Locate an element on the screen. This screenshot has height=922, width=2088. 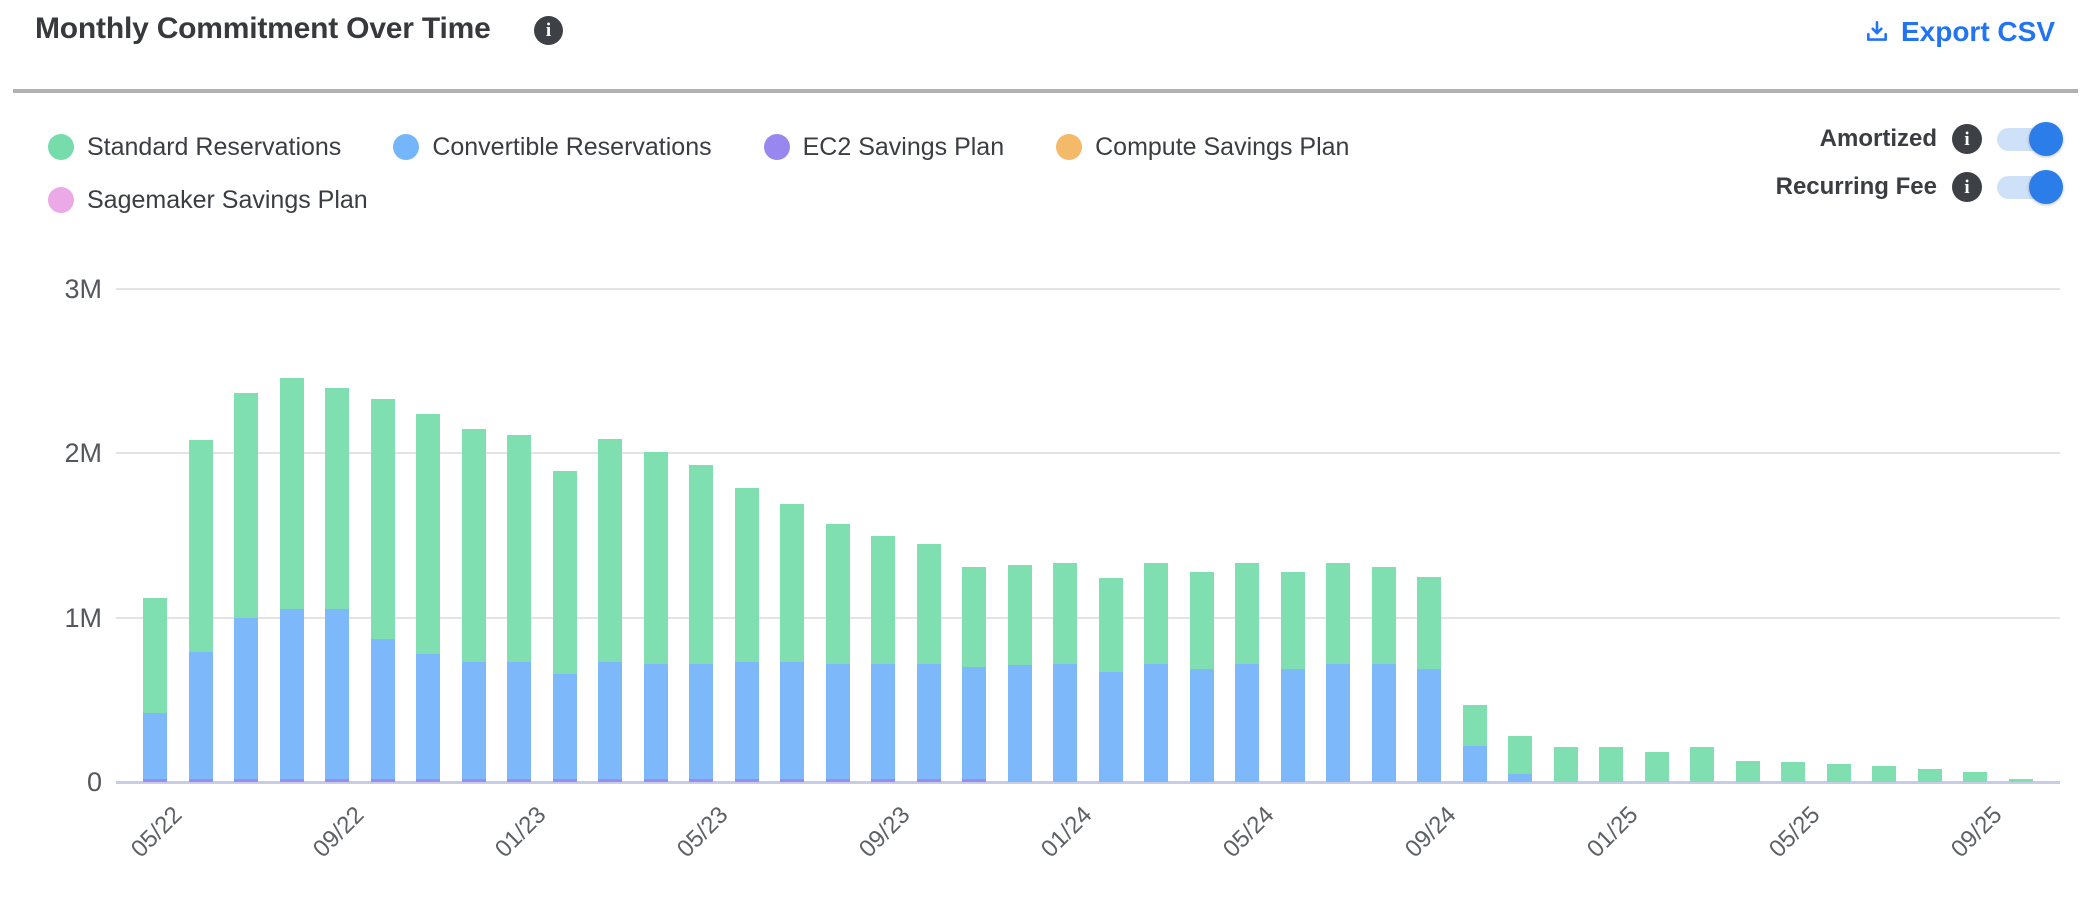
bar-04-23-convertible-reservations is located at coordinates (655, 721).